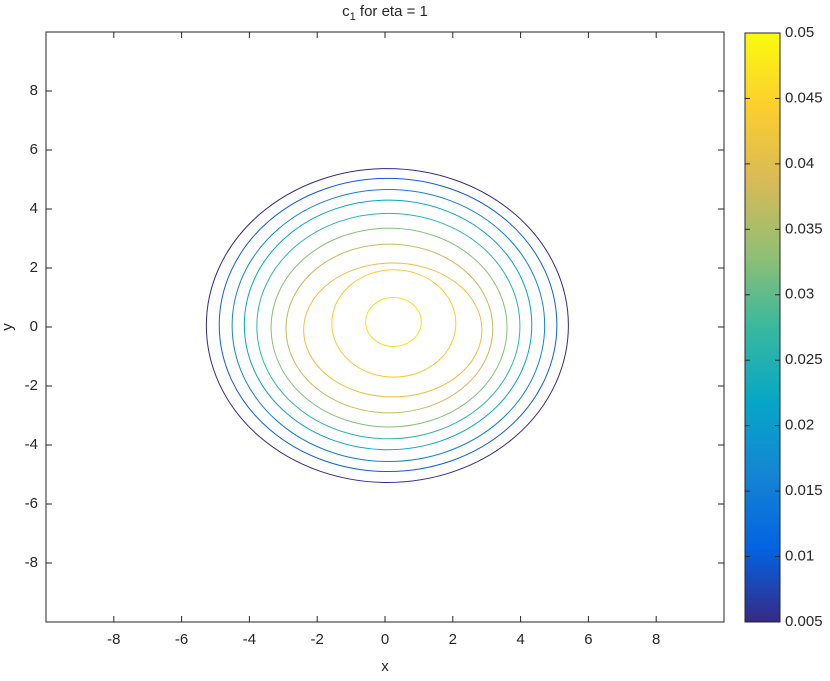 The image size is (830, 681). I want to click on colorbar-tick-label: 0.03, so click(799, 294).